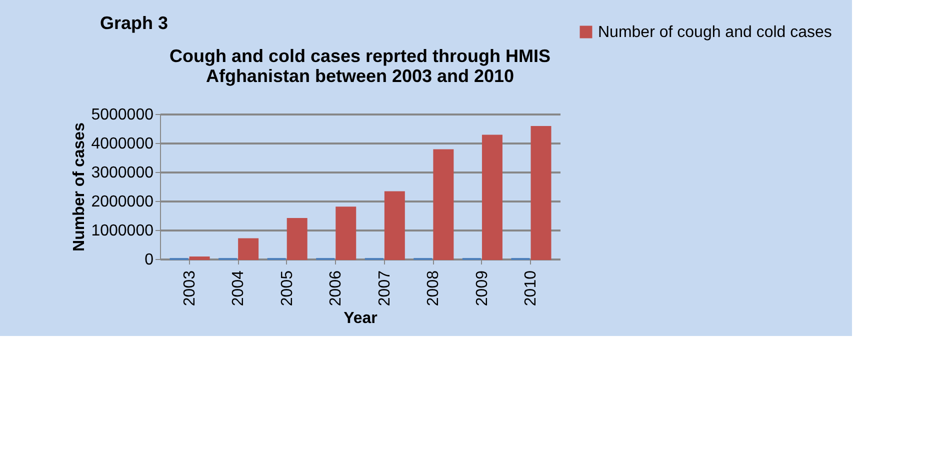 The height and width of the screenshot is (475, 937). Describe the element at coordinates (239, 288) in the screenshot. I see `x-tick-label: 2004` at that location.